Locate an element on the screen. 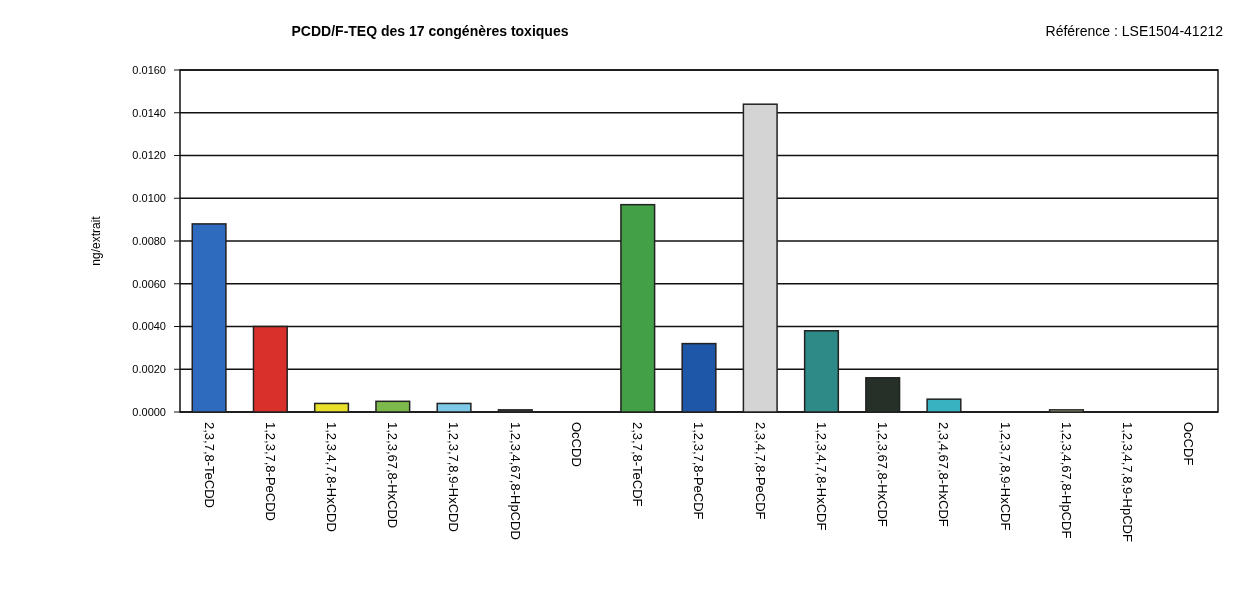 The image size is (1245, 602). x-tick-label: 2,3,7,8-TeCDF is located at coordinates (638, 464).